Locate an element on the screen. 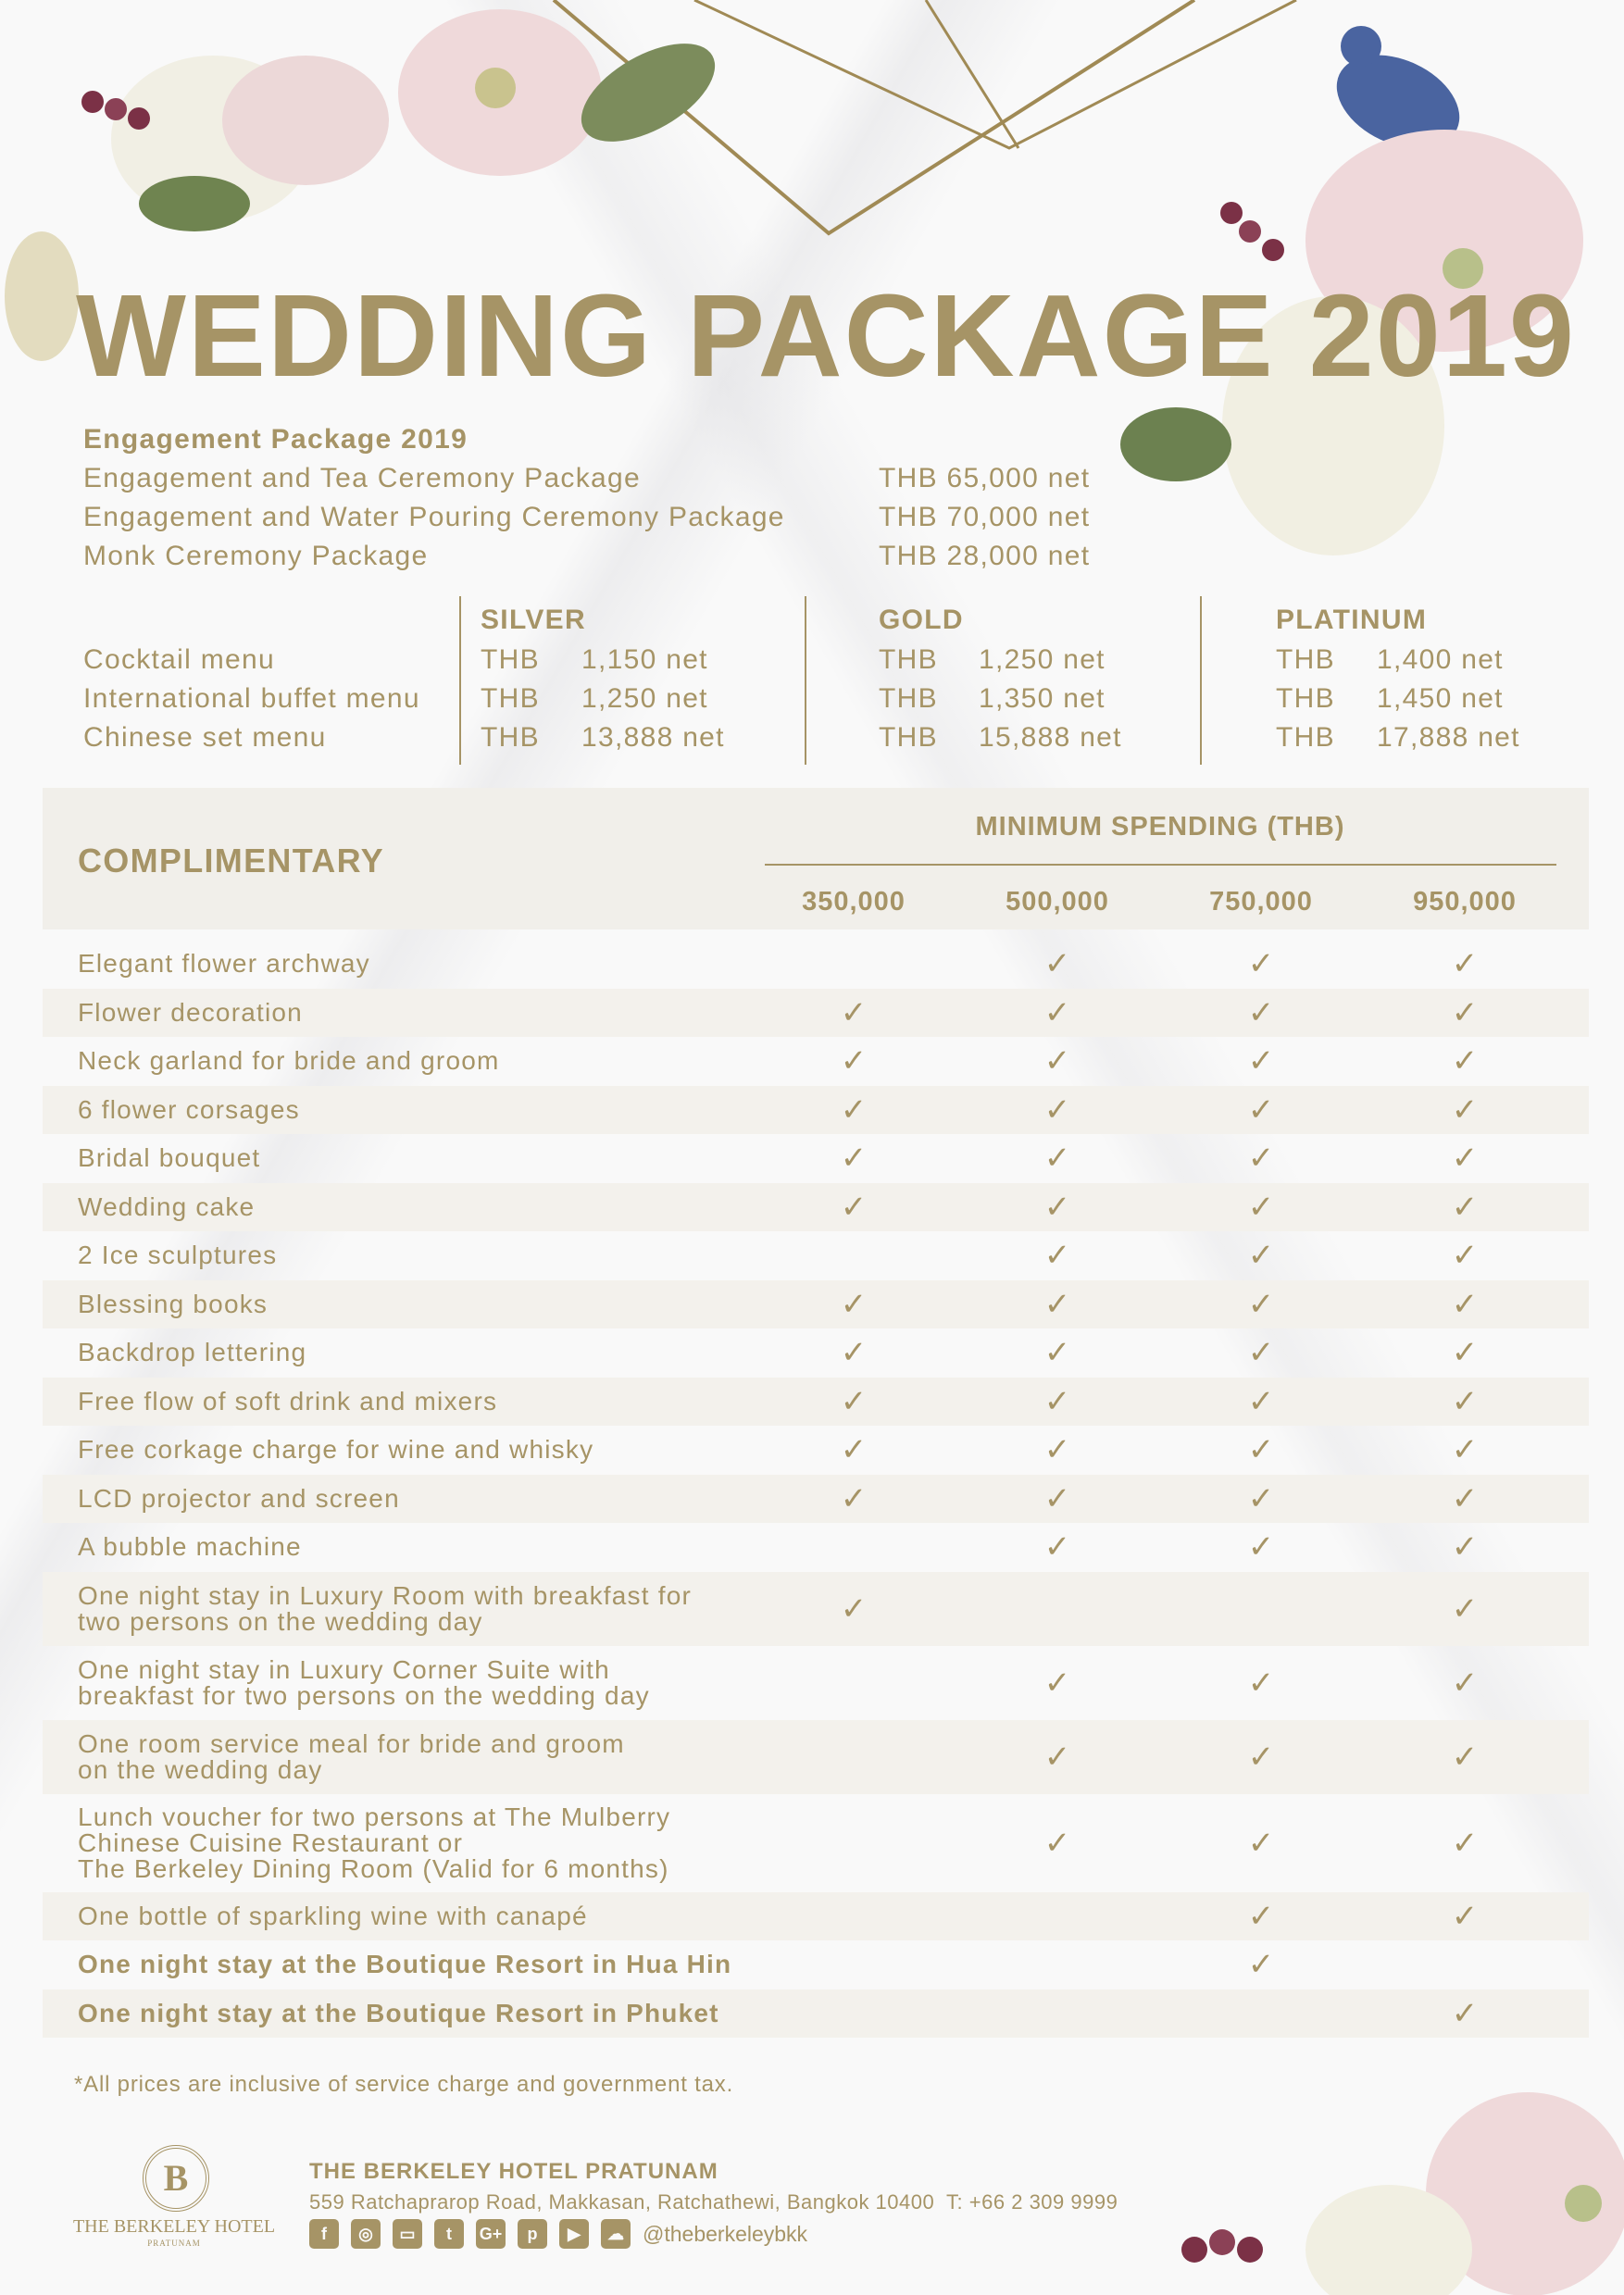 The height and width of the screenshot is (2295, 1624). line-icon-glyph: ▭ is located at coordinates (407, 2234).